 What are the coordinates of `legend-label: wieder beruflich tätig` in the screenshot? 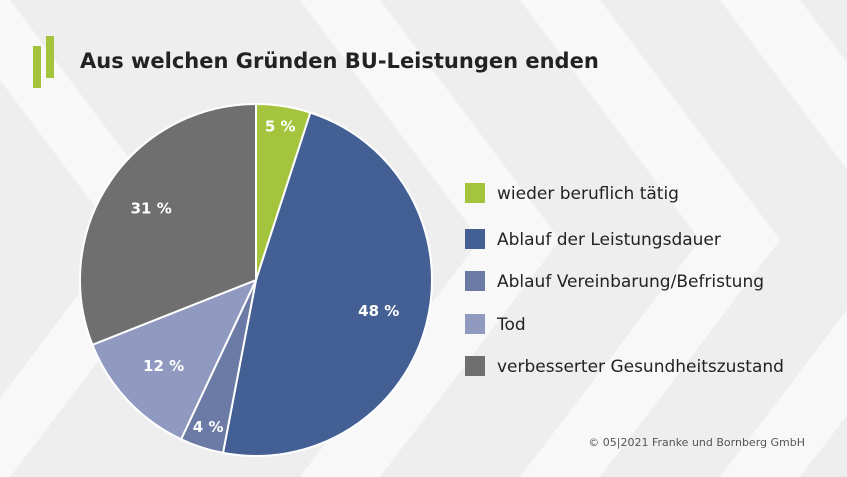 It's located at (588, 194).